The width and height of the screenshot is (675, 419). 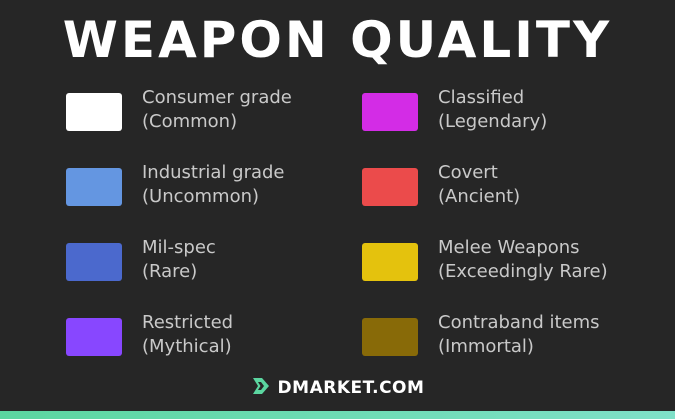 I want to click on page-title: WEAPON QUALITY, so click(x=337, y=40).